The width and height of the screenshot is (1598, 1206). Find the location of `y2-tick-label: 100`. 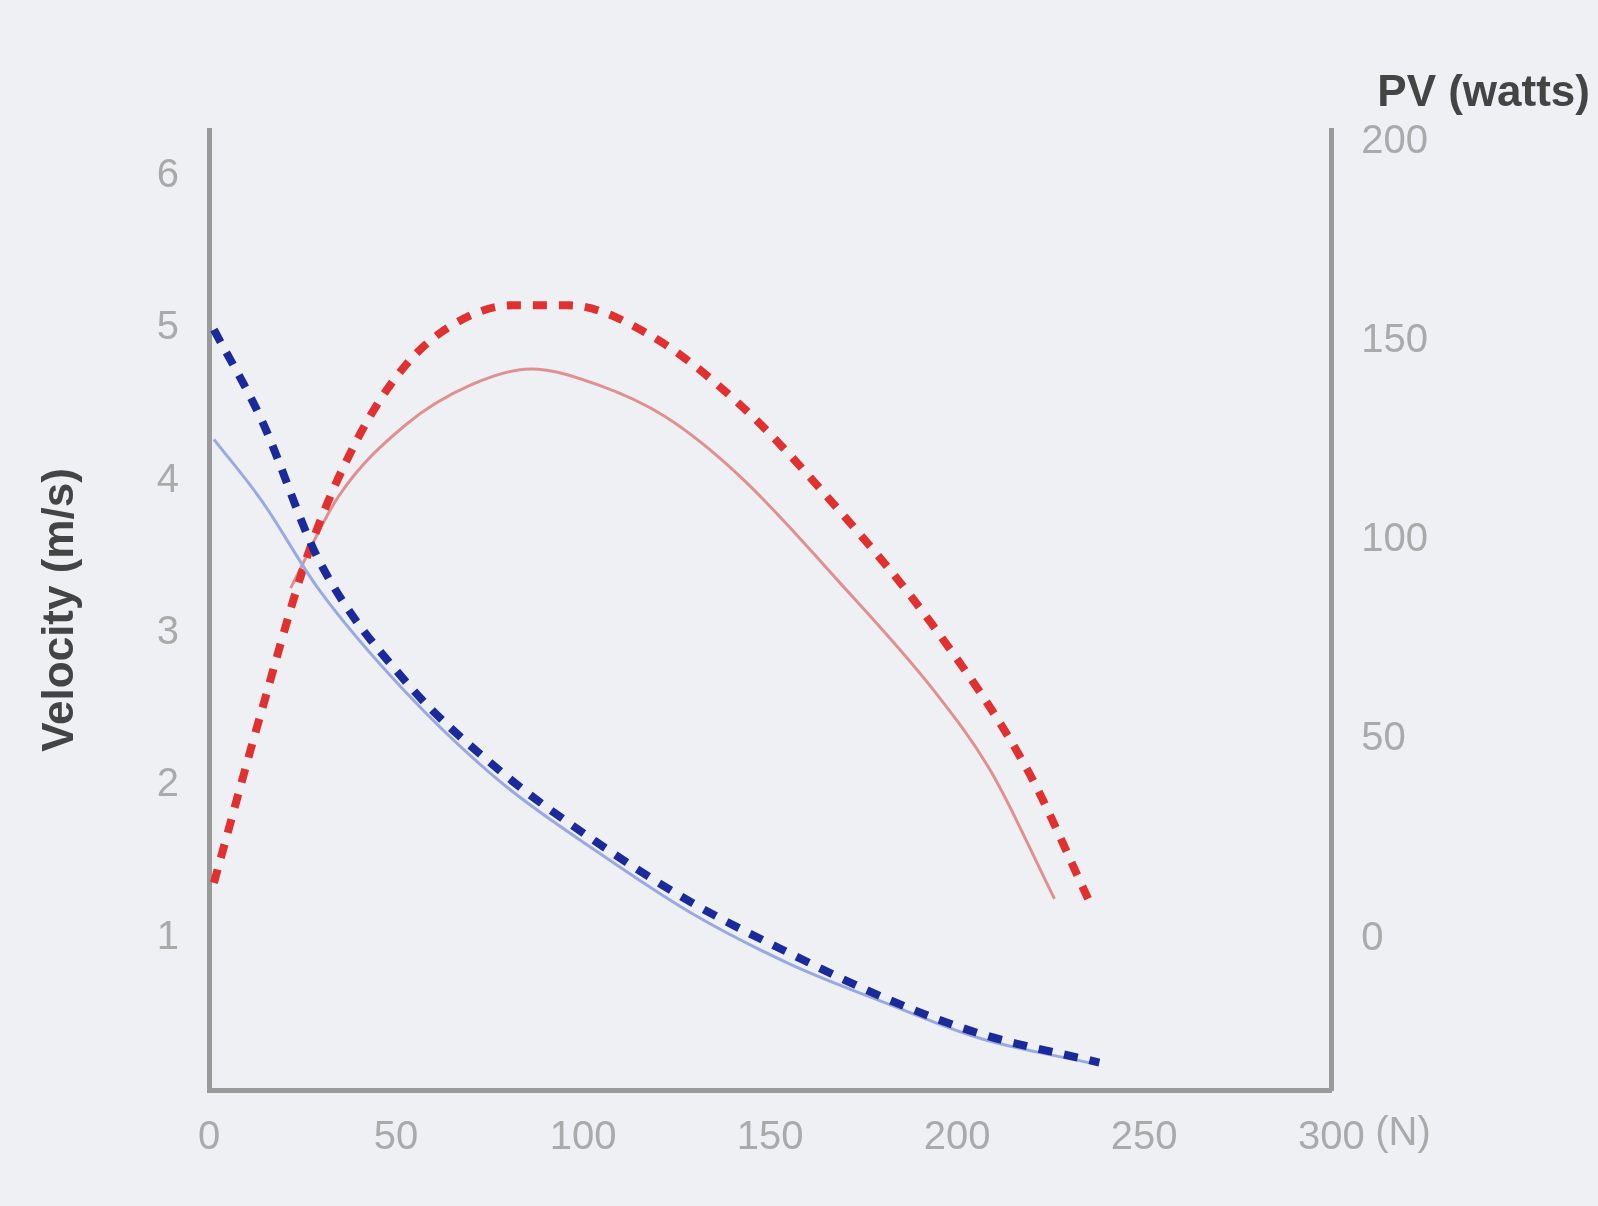

y2-tick-label: 100 is located at coordinates (1395, 537).